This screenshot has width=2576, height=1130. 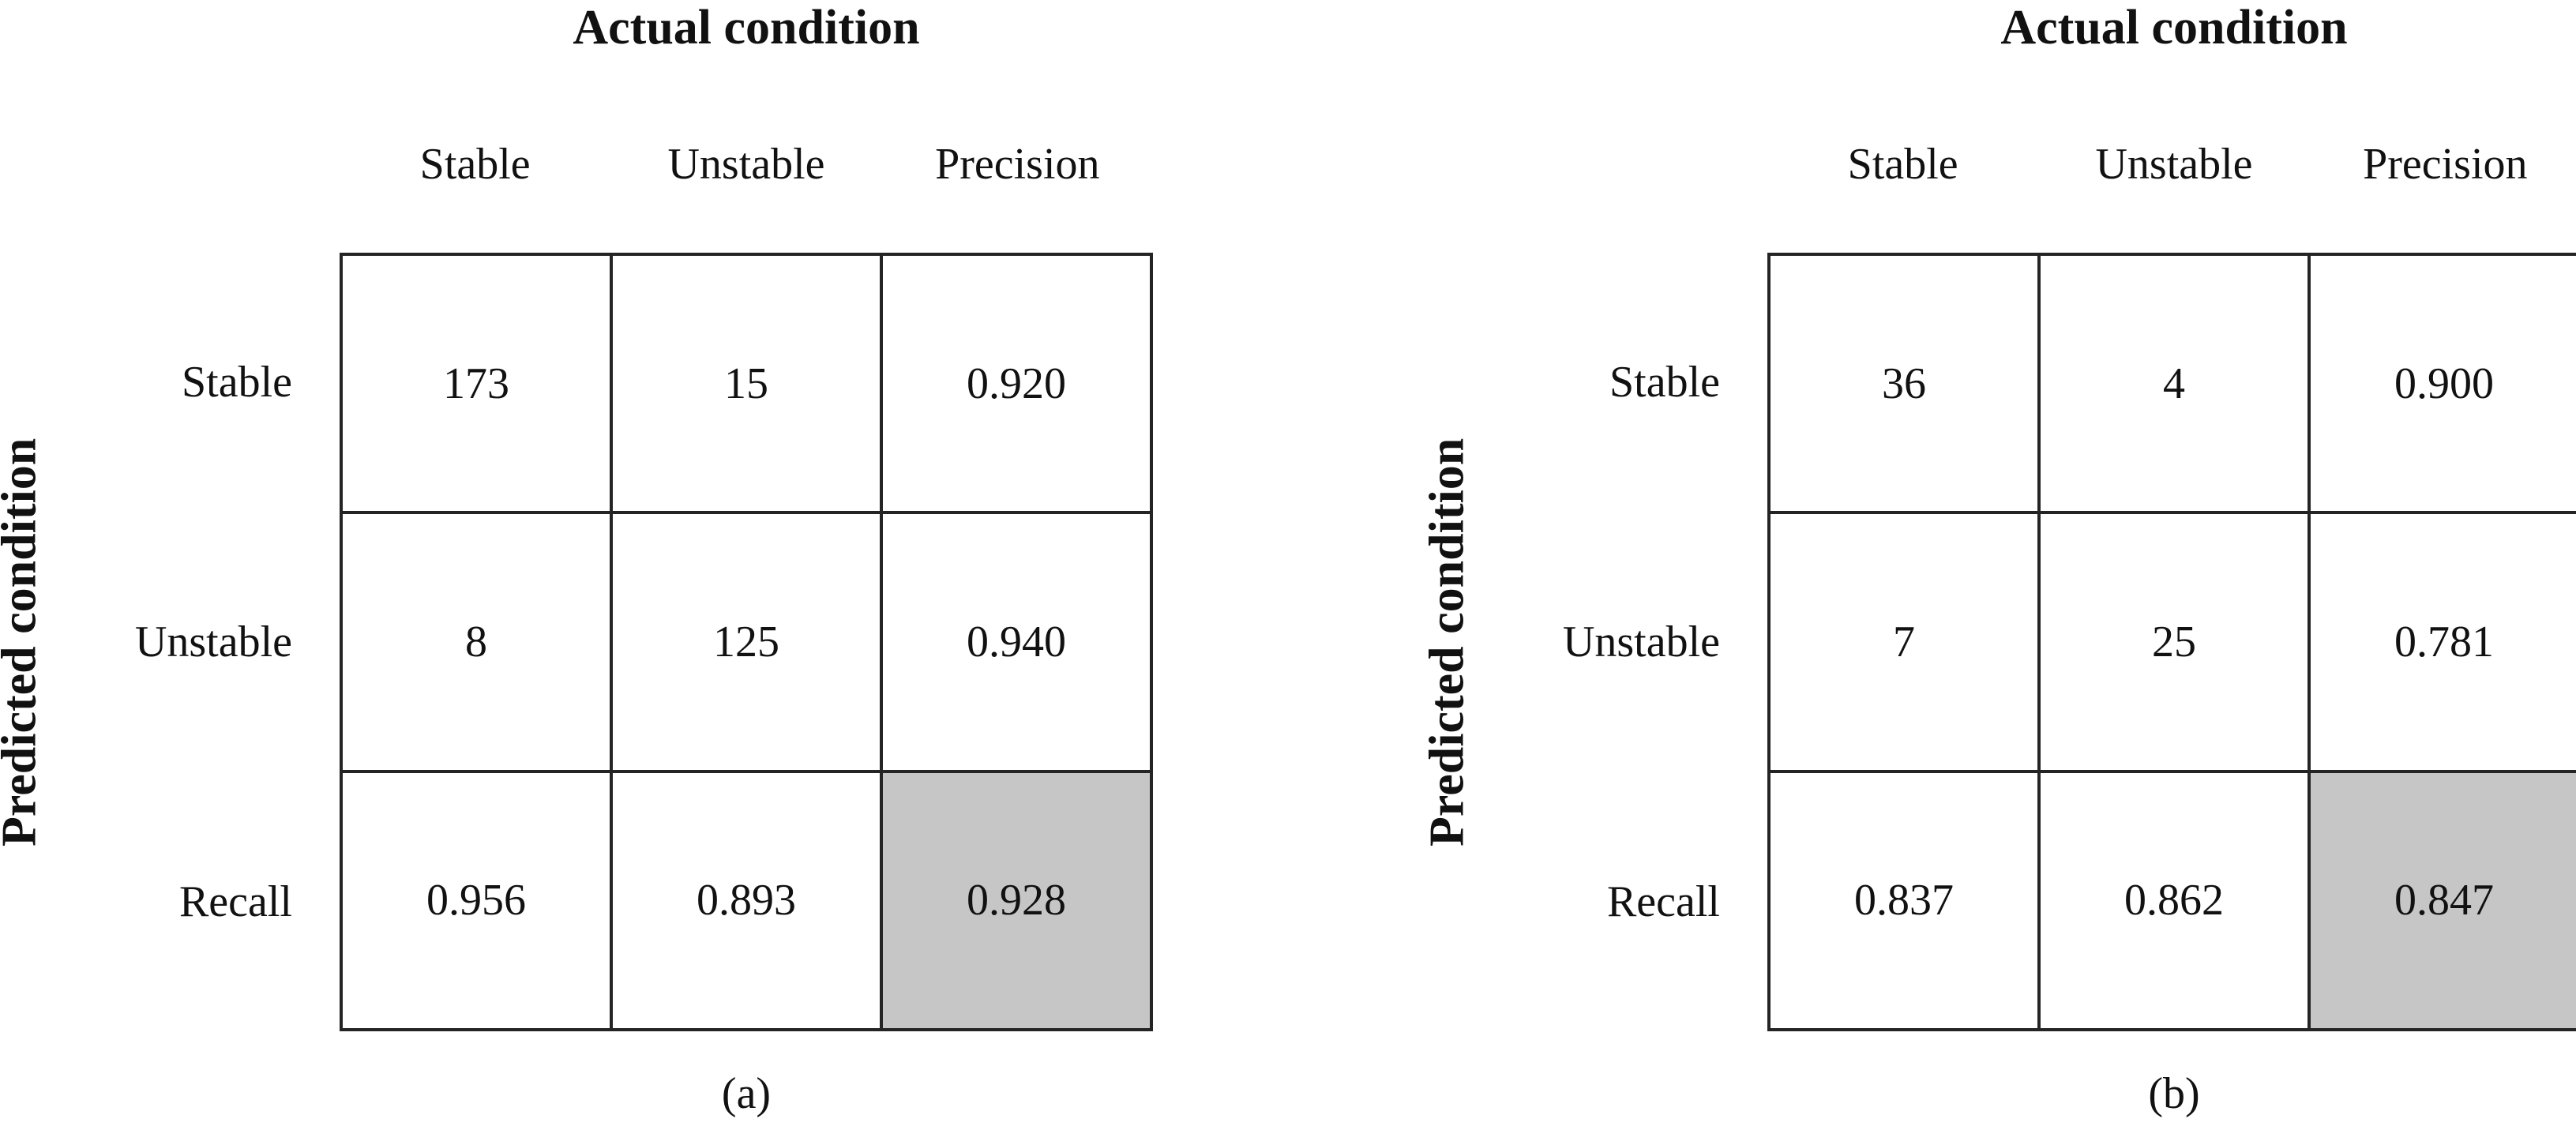 What do you see at coordinates (2174, 1093) in the screenshot?
I see `panel-caption-b: (b)` at bounding box center [2174, 1093].